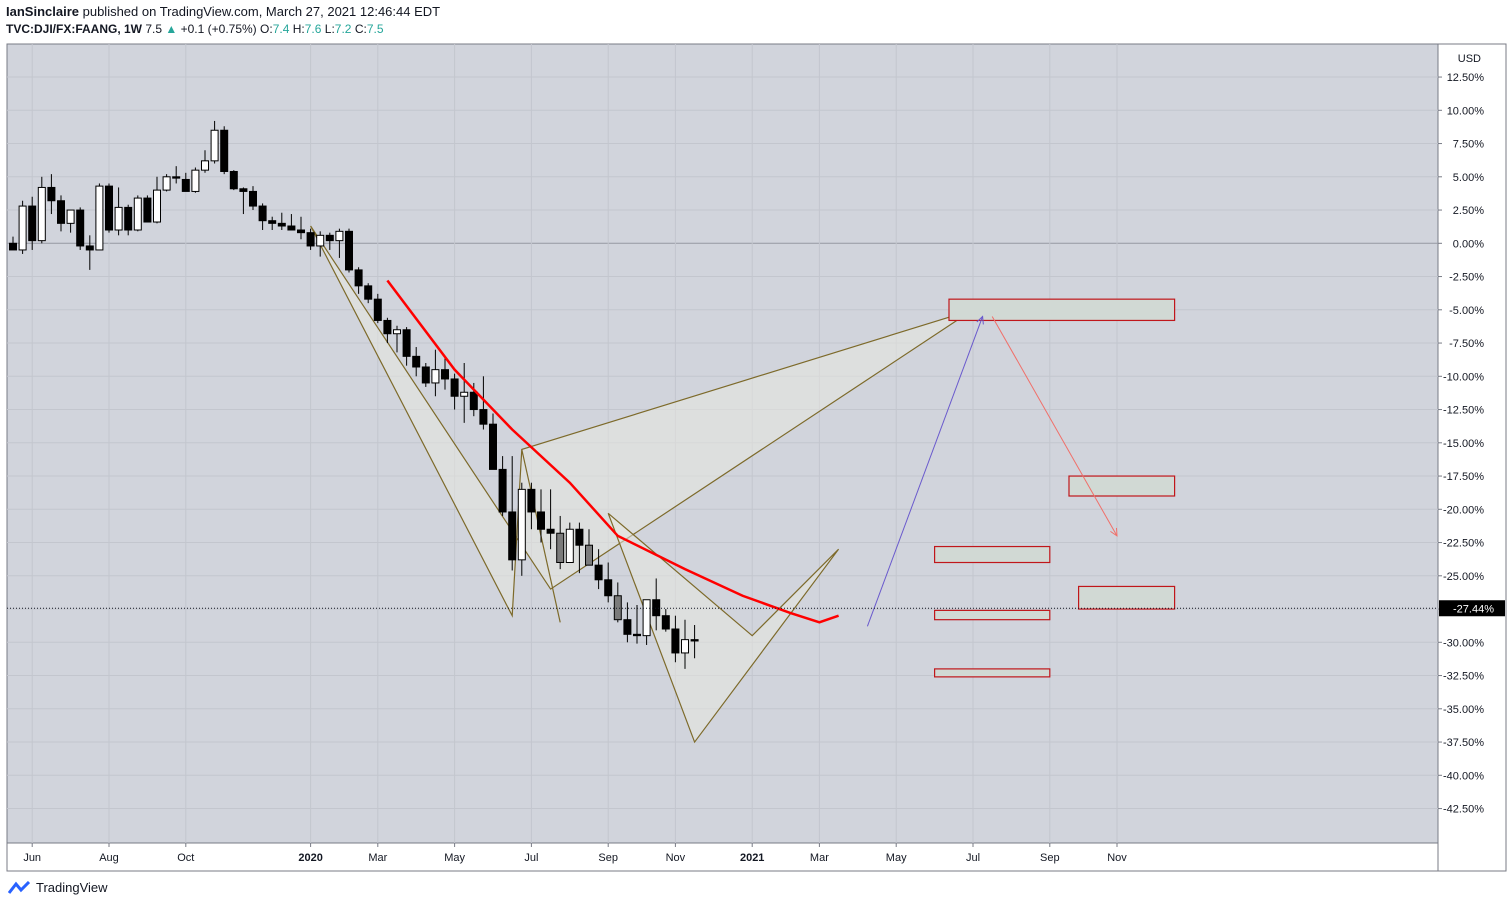  What do you see at coordinates (218, 29) in the screenshot?
I see `change-value: +0.1 (+0.75%)` at bounding box center [218, 29].